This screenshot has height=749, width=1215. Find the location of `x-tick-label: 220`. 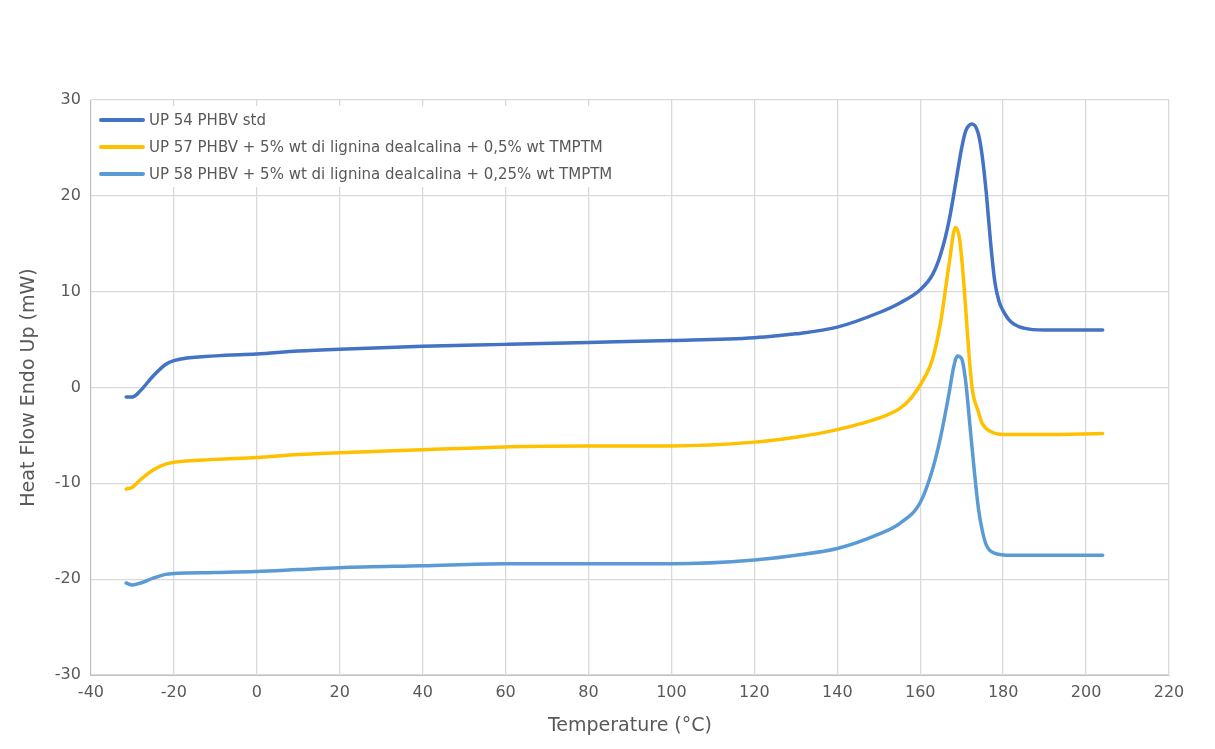

x-tick-label: 220 is located at coordinates (1169, 691).